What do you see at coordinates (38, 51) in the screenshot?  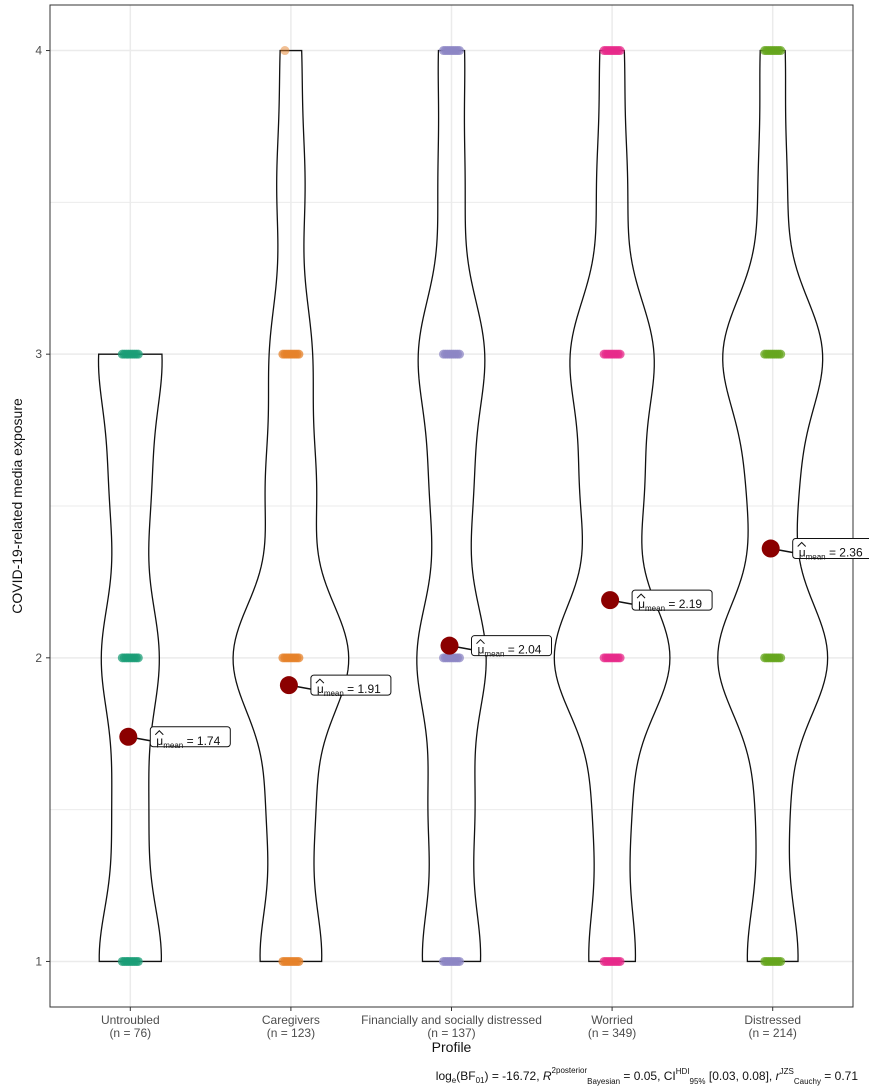 I see `y-tick-label: 4` at bounding box center [38, 51].